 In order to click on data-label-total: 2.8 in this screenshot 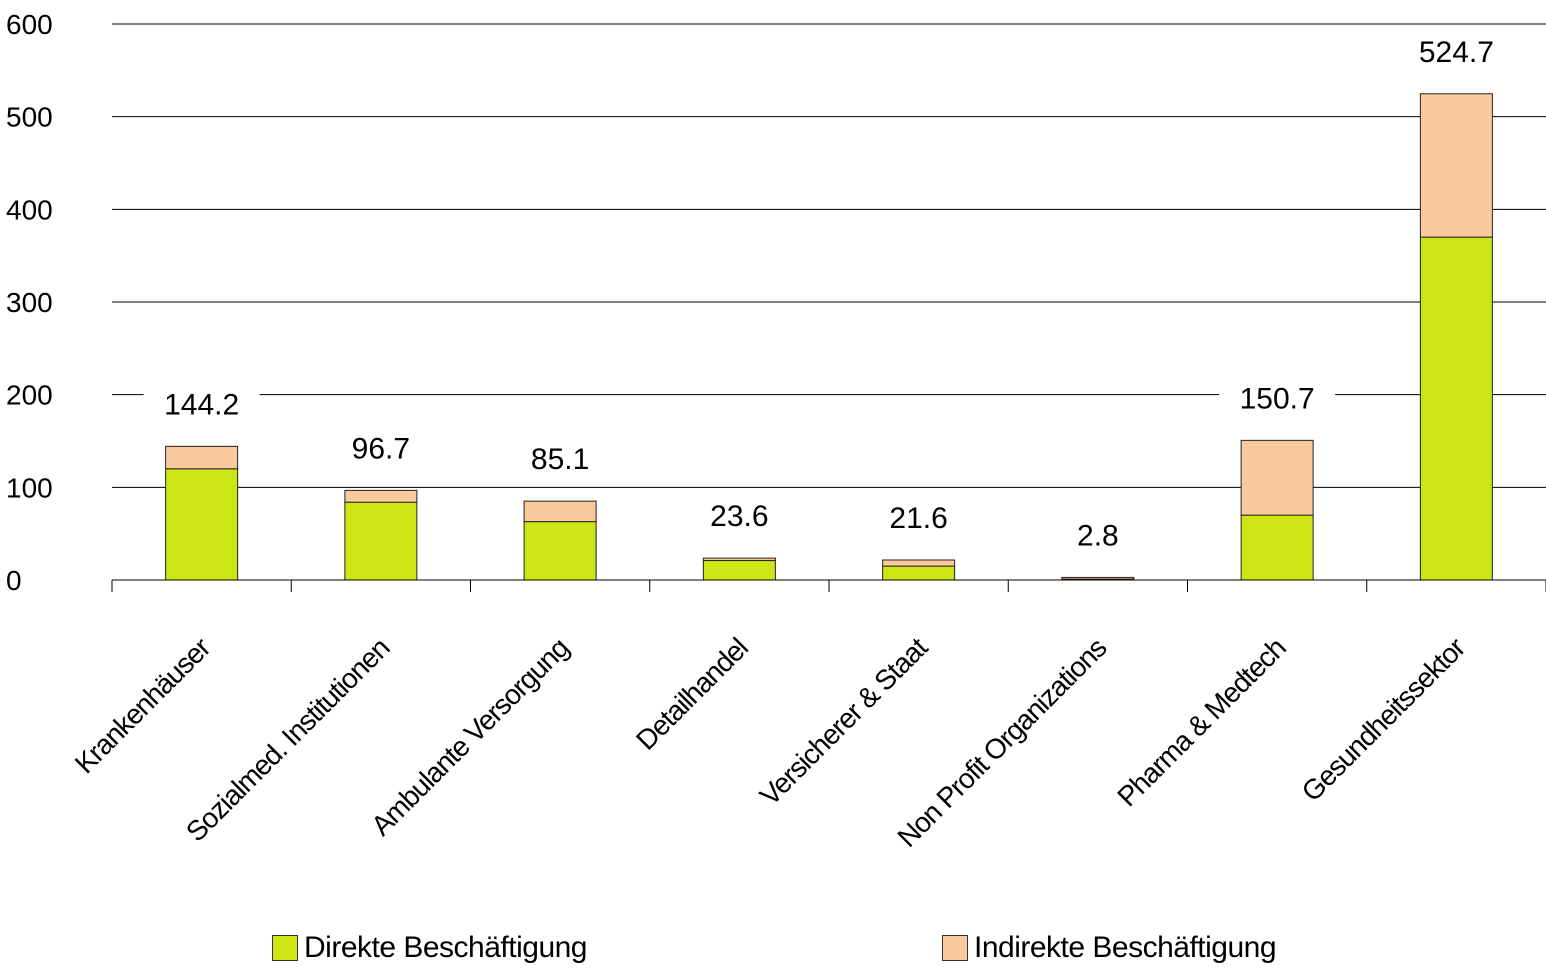, I will do `click(1098, 535)`.